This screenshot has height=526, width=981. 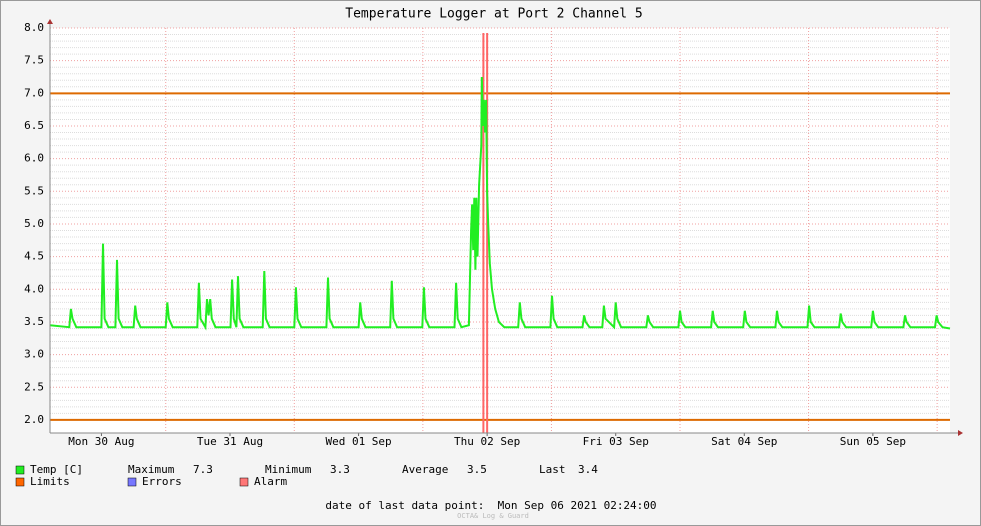 What do you see at coordinates (34, 190) in the screenshot?
I see `y-tick-label: 5.5` at bounding box center [34, 190].